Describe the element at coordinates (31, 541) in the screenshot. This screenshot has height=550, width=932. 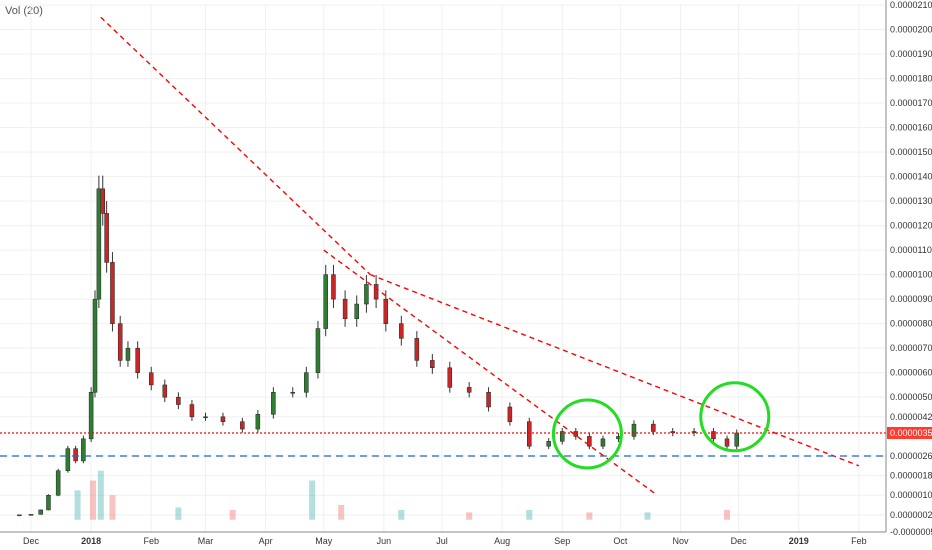
I see `x-tick-label: Dec` at that location.